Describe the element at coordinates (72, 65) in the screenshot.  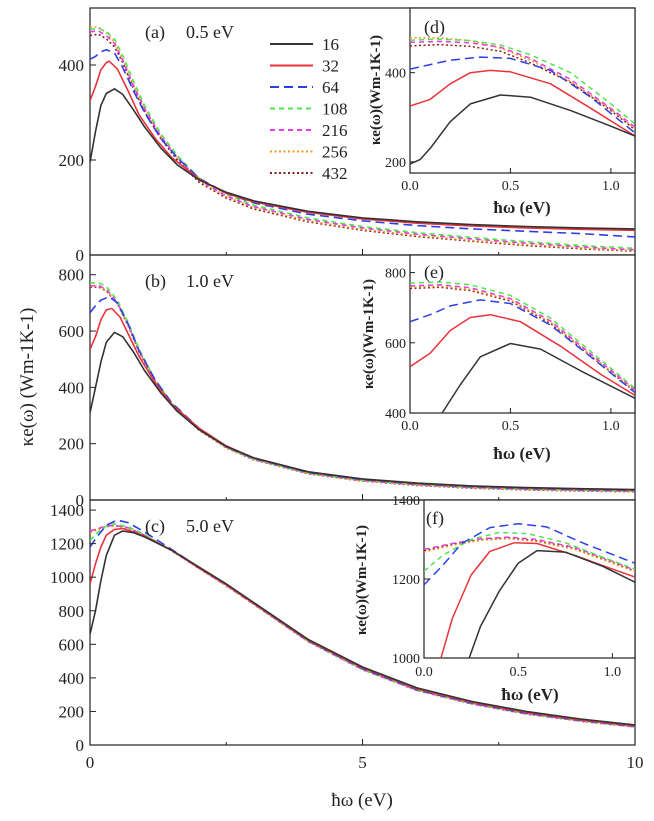
I see `panel-a-y-tick-label: 400` at that location.